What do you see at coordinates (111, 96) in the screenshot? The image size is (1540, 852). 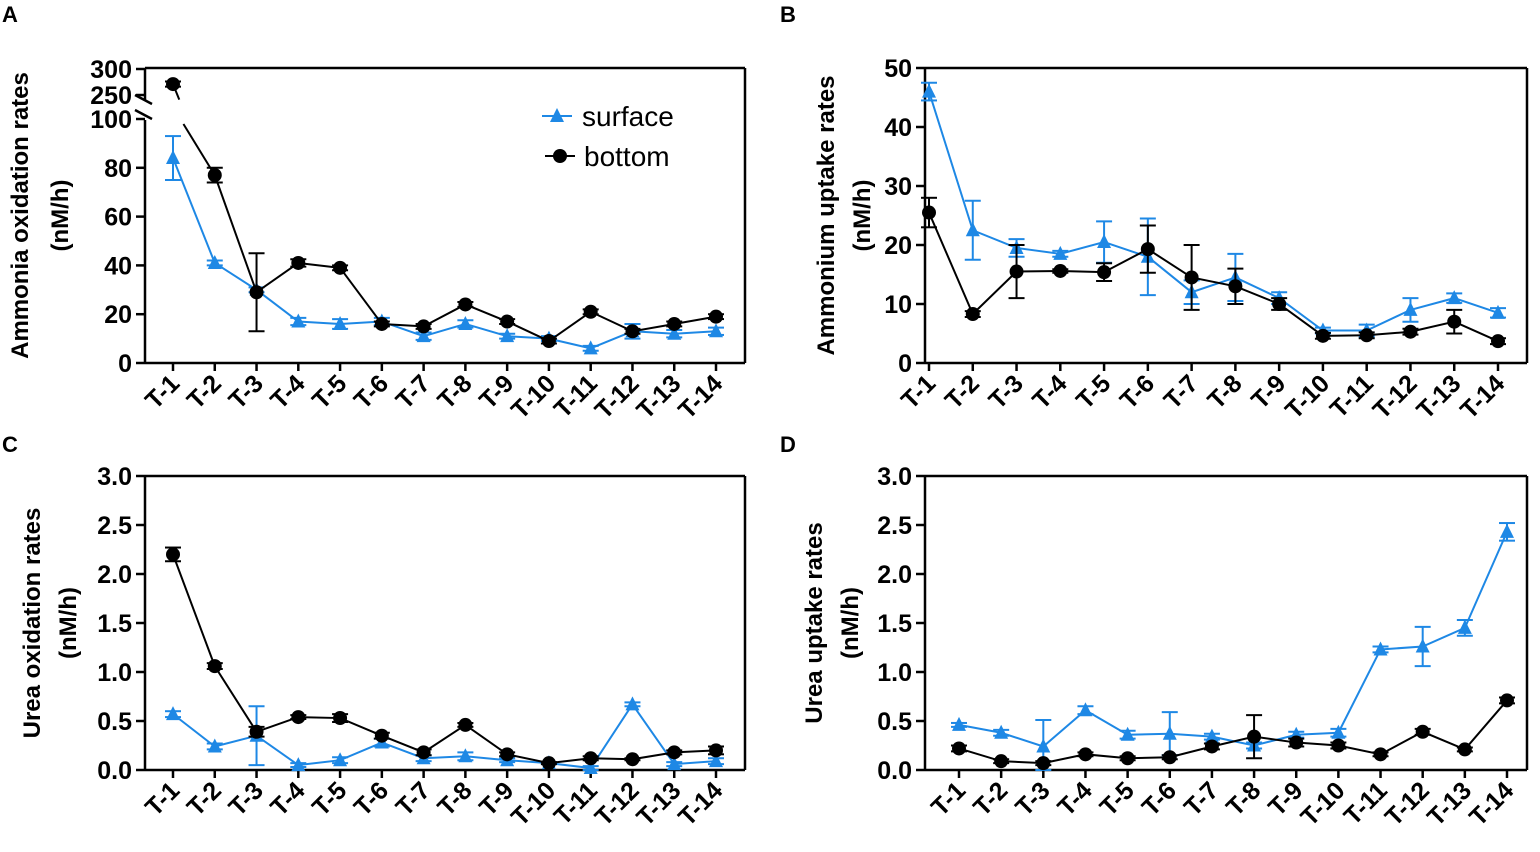 I see `y-tick-label: 250` at bounding box center [111, 96].